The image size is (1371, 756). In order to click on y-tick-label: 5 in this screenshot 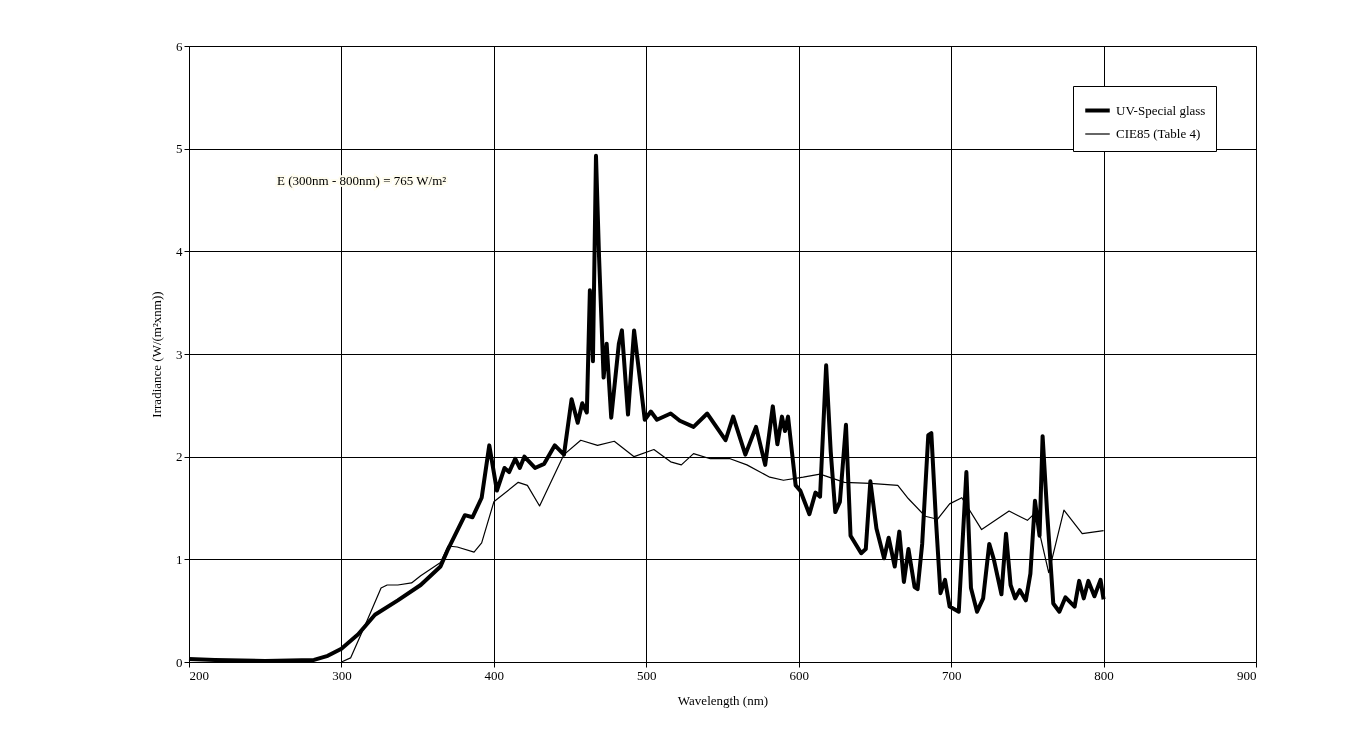, I will do `click(179, 149)`.